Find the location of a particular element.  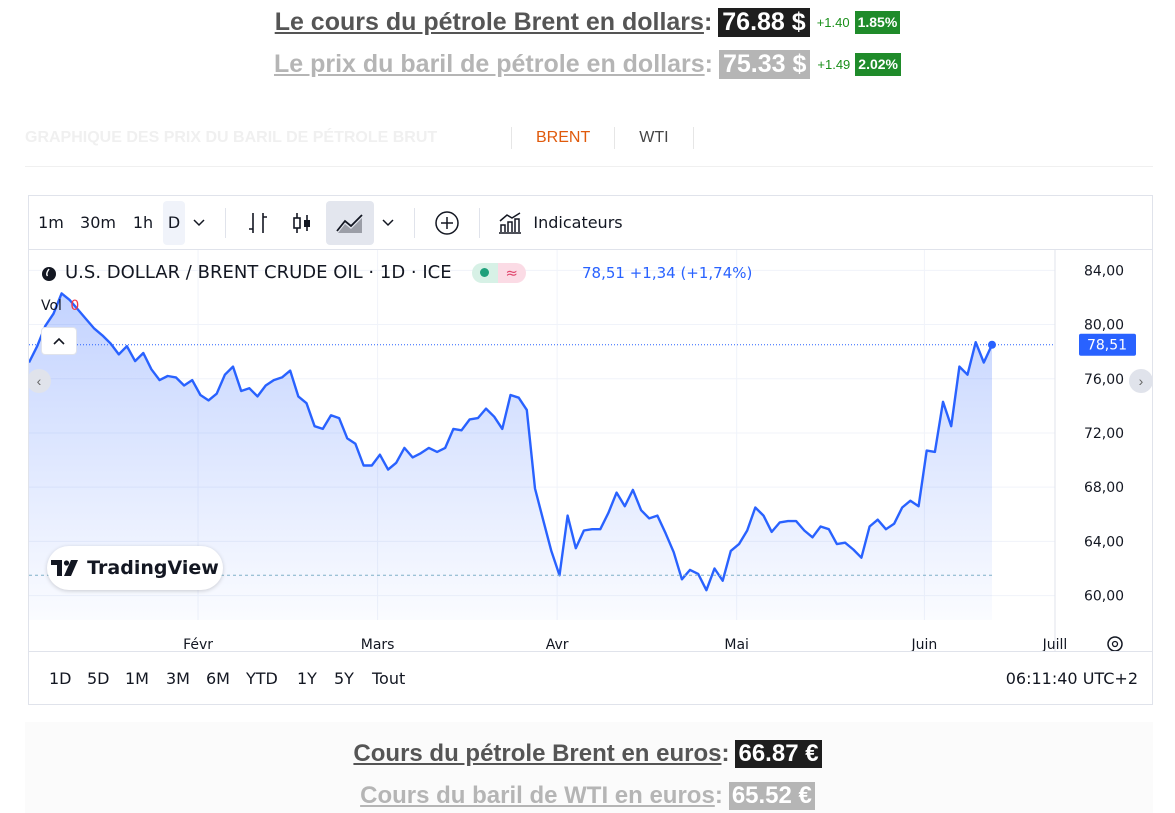

last-price-badge is located at coordinates (1107, 344).